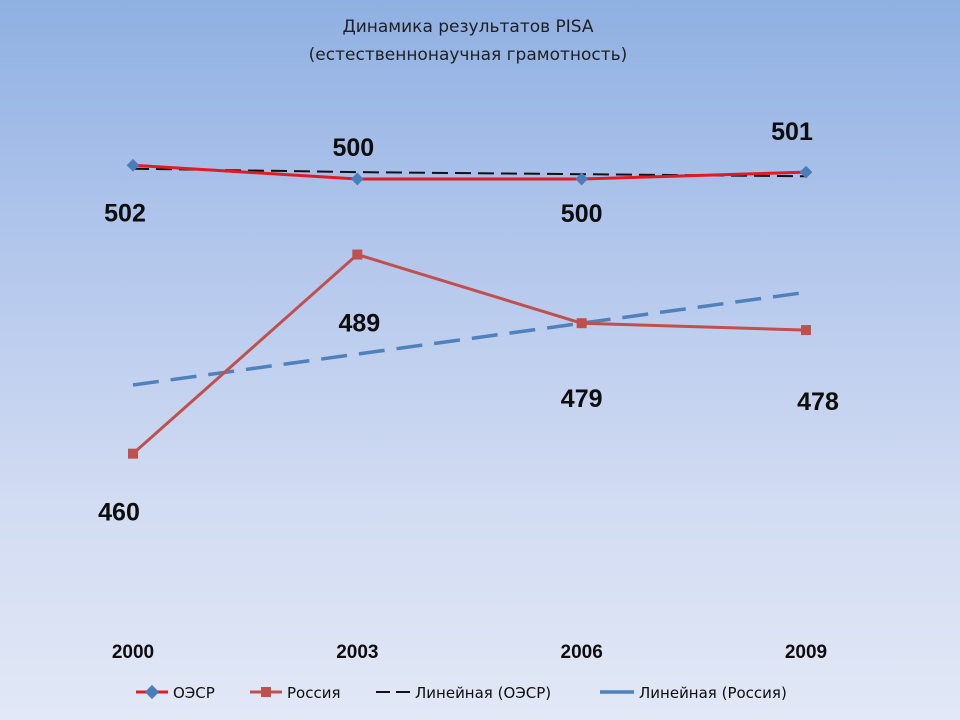 This screenshot has width=960, height=720. What do you see at coordinates (792, 132) in the screenshot?
I see `data-label-oecd-2009: 501` at bounding box center [792, 132].